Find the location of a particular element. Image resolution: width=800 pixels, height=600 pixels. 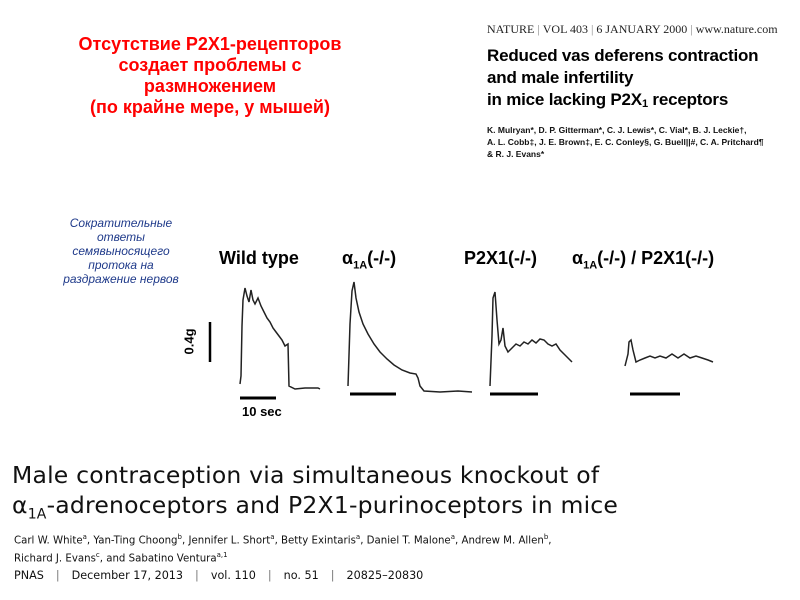

author-name: Yan-Ting Choong is located at coordinates (135, 541).